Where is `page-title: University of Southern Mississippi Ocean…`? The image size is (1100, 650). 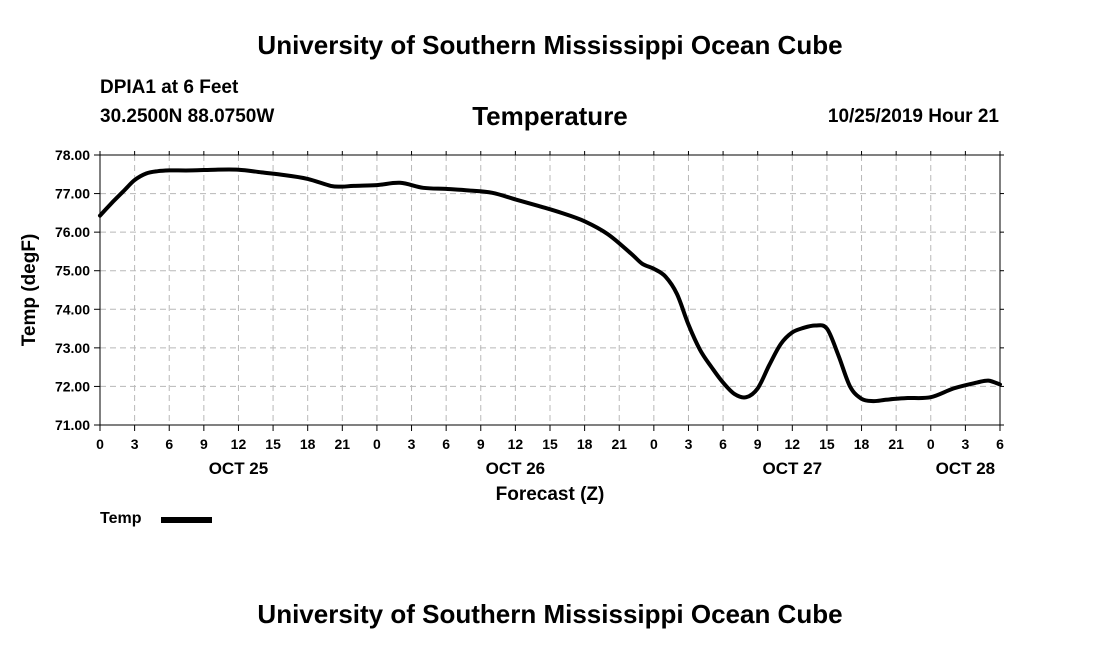 page-title: University of Southern Mississippi Ocean… is located at coordinates (550, 45).